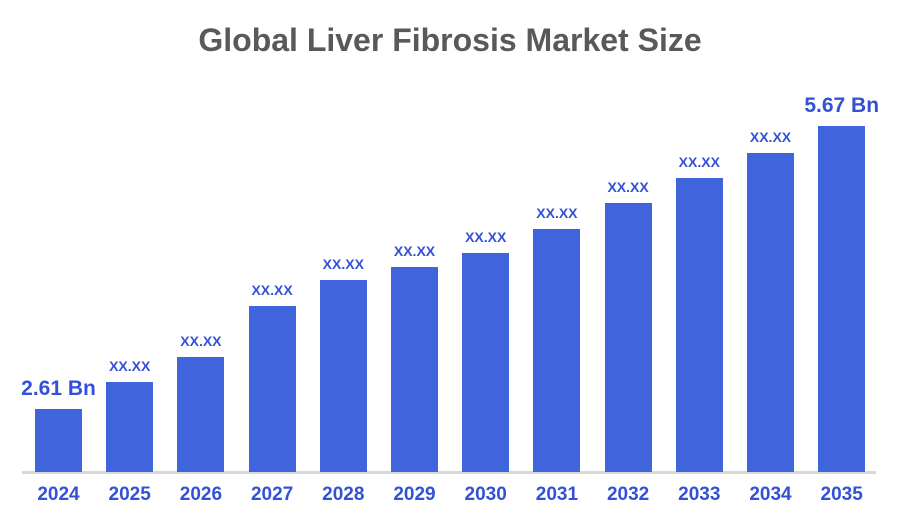 This screenshot has height=525, width=900. Describe the element at coordinates (485, 494) in the screenshot. I see `x-axis-tick-label-2030: 2030` at that location.